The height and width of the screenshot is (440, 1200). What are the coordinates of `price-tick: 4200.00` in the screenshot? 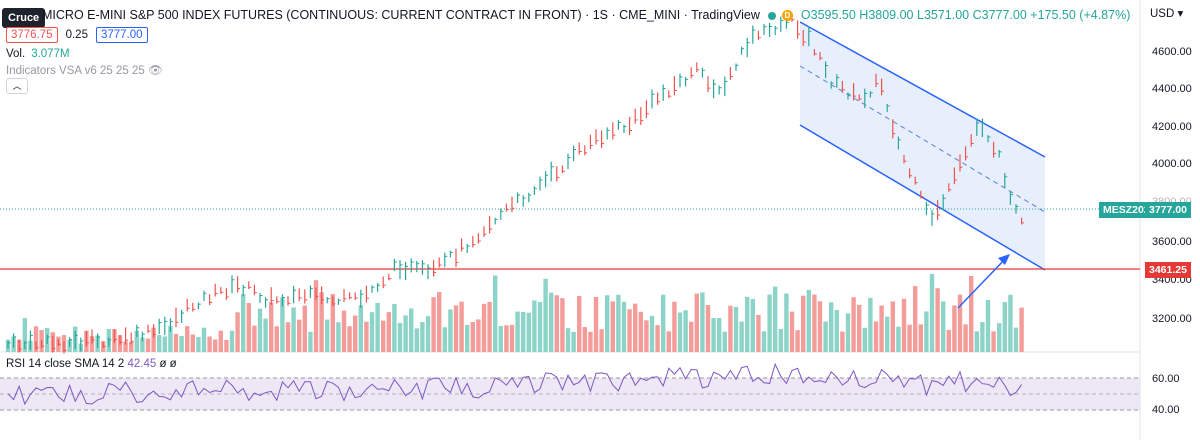 It's located at (1172, 127).